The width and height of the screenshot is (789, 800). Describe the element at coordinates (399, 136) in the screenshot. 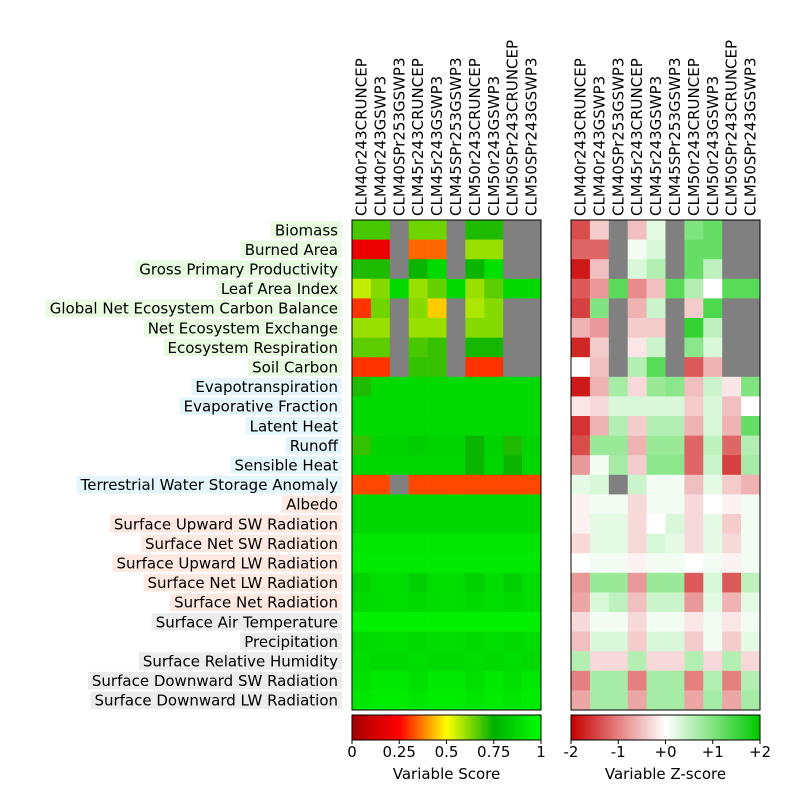

I see `column-header-clm40spr253gswp3: CLM40SPr253GSWP3` at that location.